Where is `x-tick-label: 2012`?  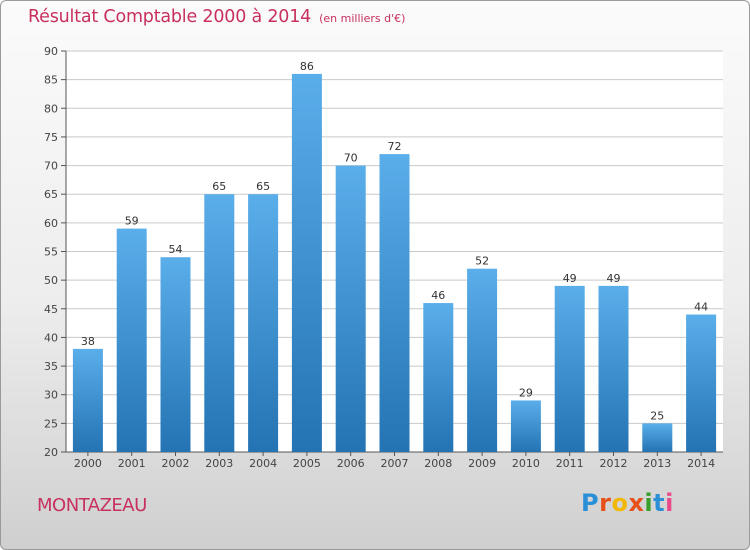
x-tick-label: 2012 is located at coordinates (614, 463).